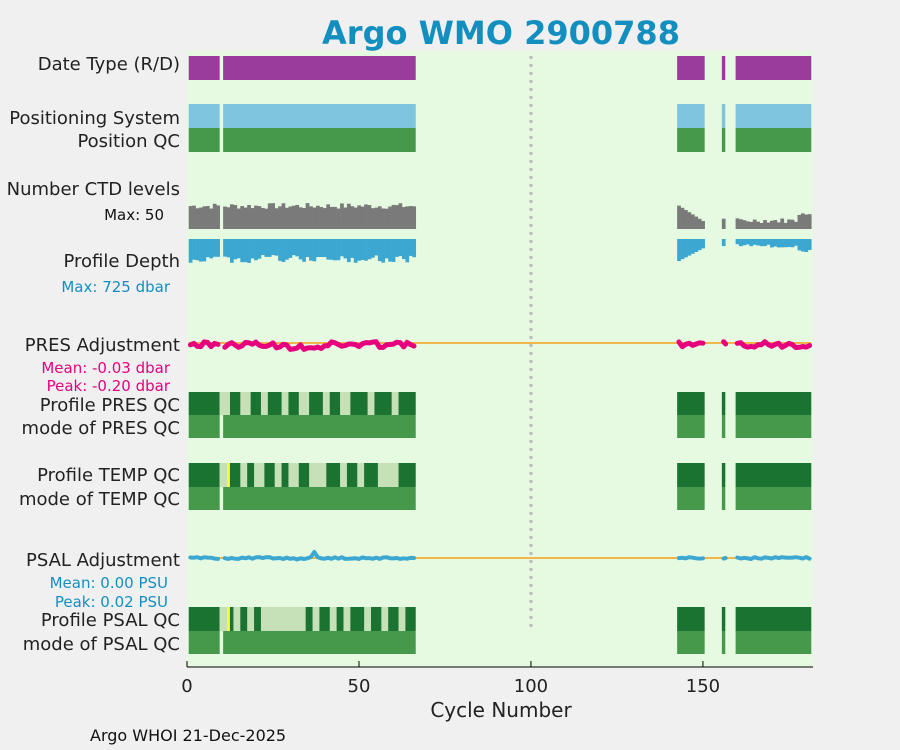 This screenshot has height=750, width=900. What do you see at coordinates (359, 686) in the screenshot?
I see `x-tick-label-50: 50` at bounding box center [359, 686].